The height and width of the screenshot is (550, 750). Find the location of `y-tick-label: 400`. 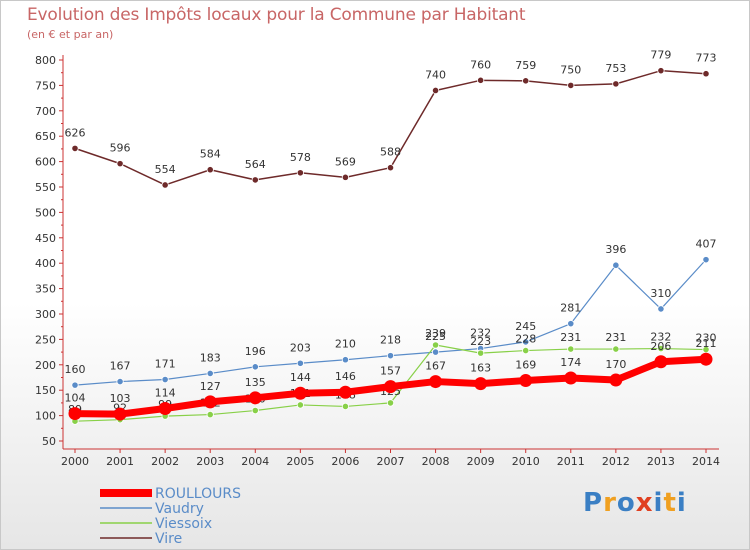

y-tick-label: 400 is located at coordinates (45, 263).